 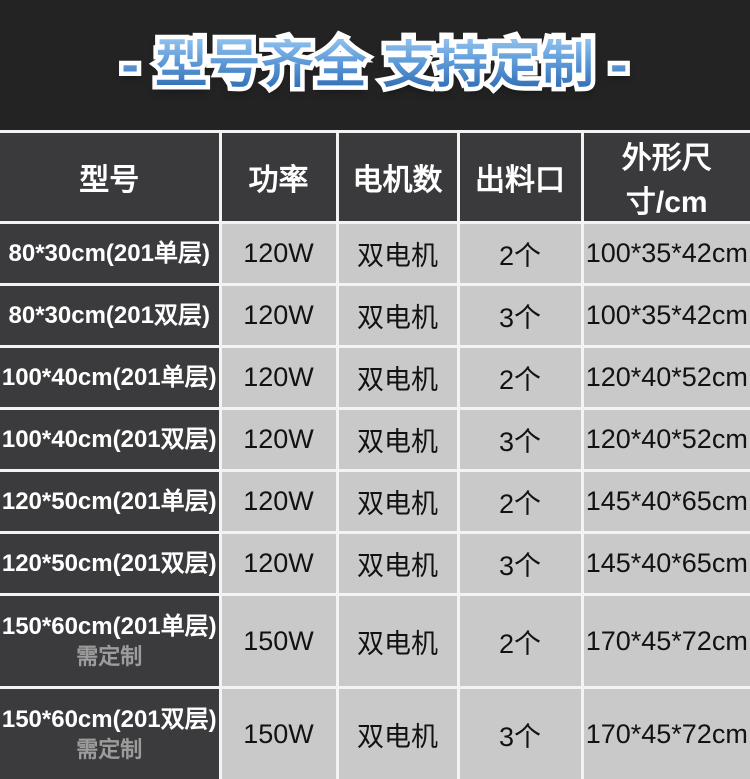 What do you see at coordinates (397, 177) in the screenshot?
I see `column-header-motors: 电机数` at bounding box center [397, 177].